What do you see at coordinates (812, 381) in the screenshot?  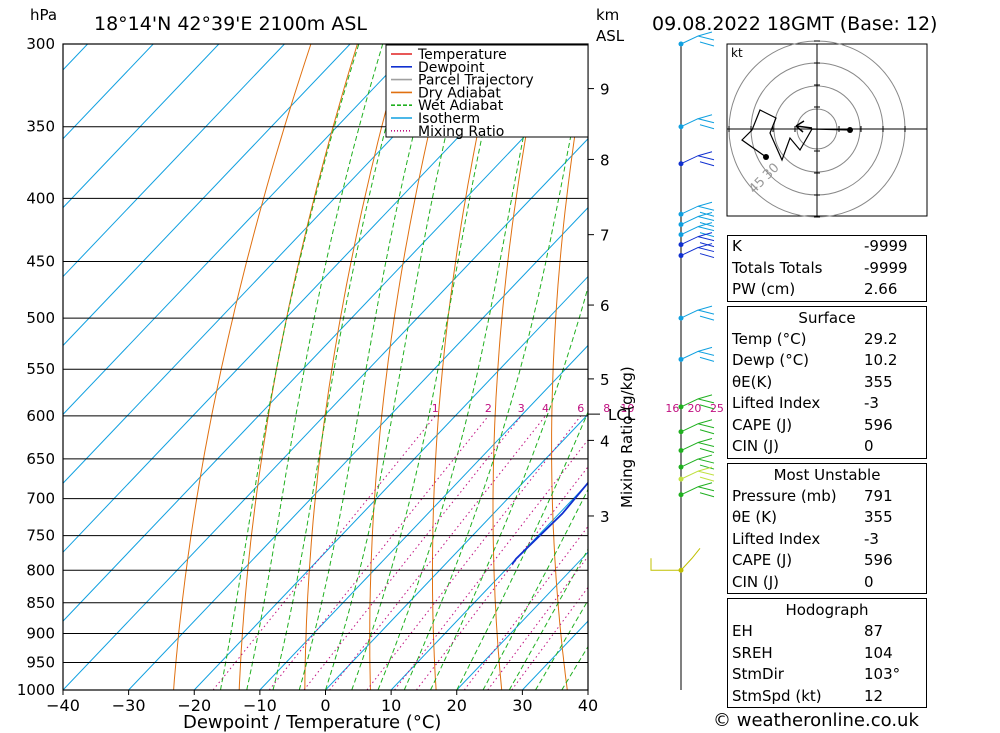 I see `surface-row: θE(K) 355` at bounding box center [812, 381].